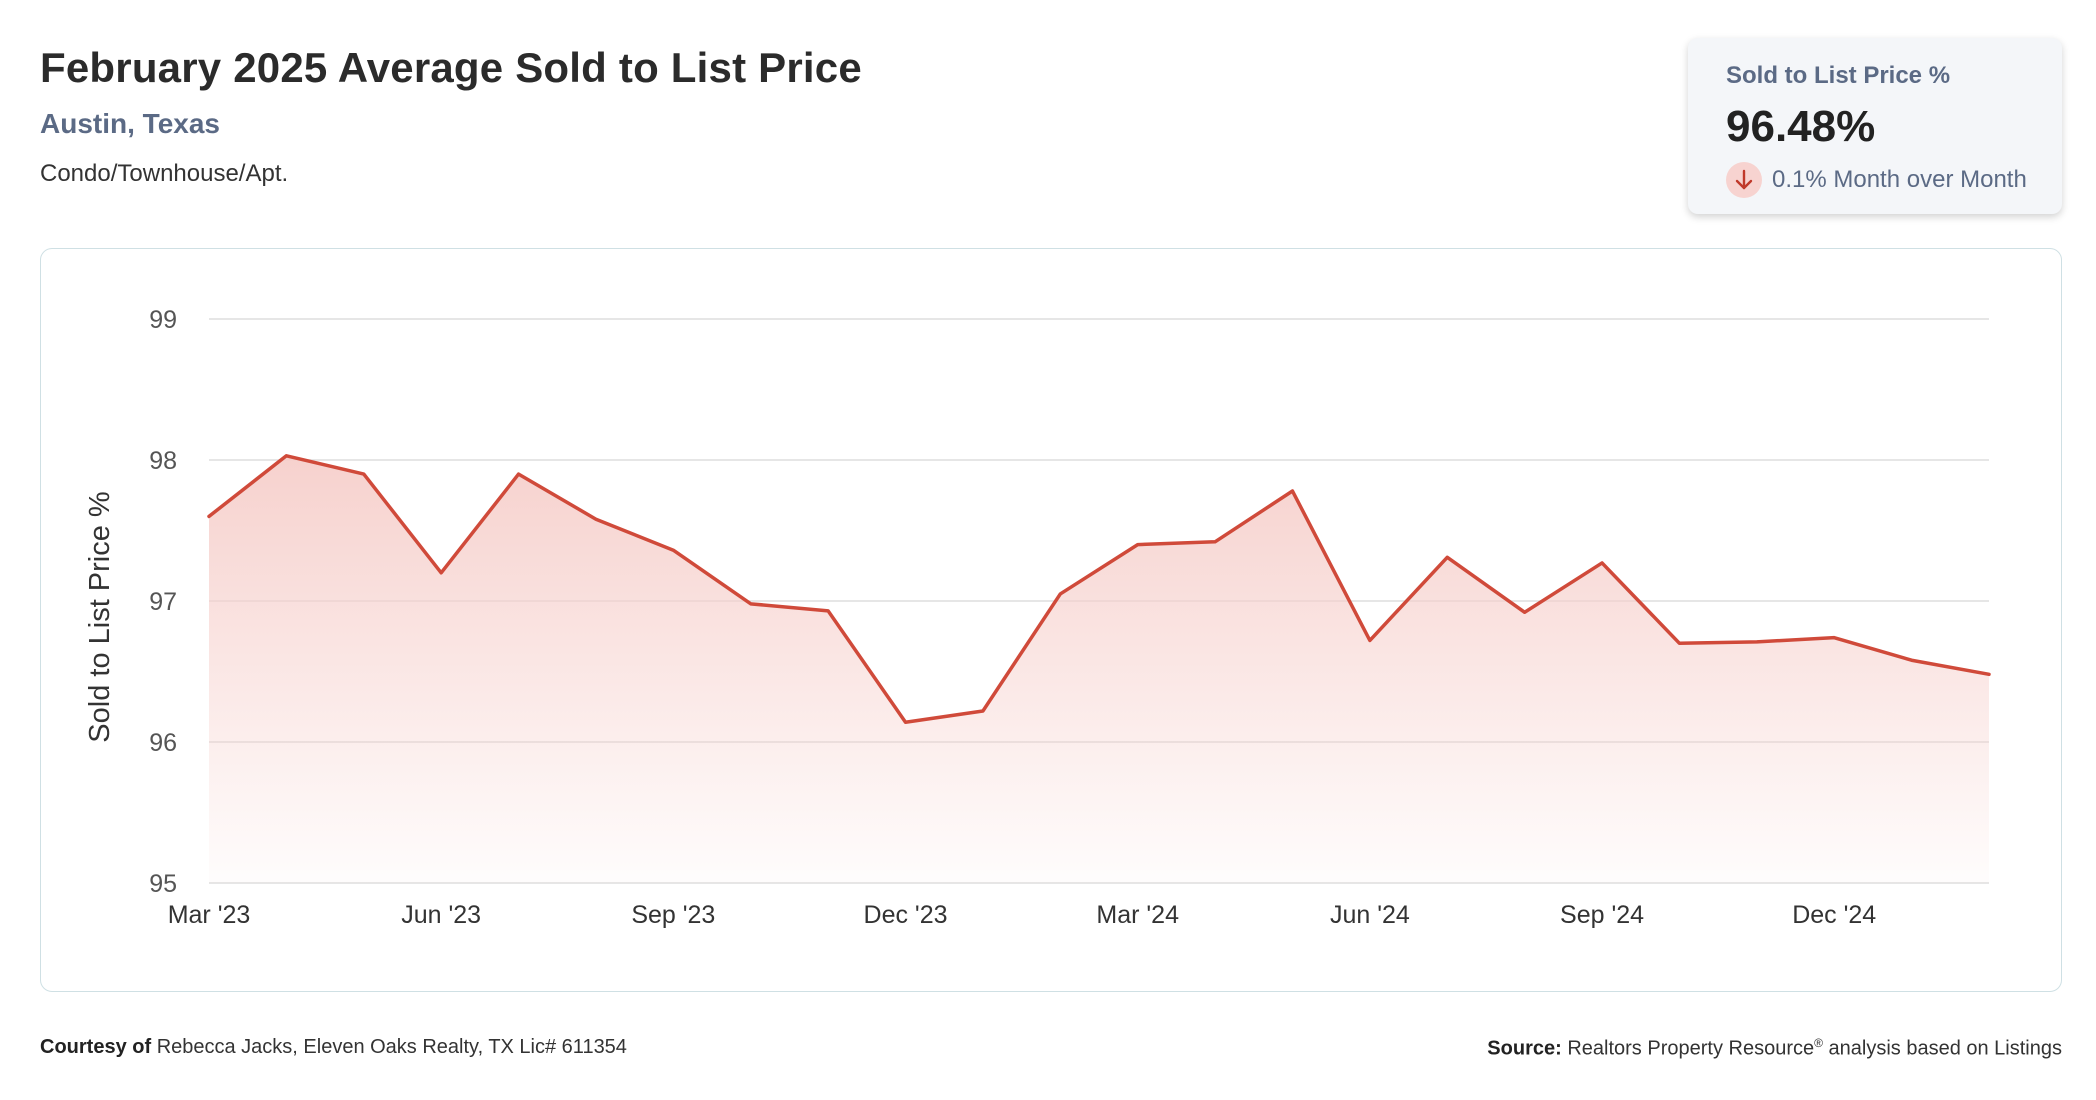  What do you see at coordinates (100, 616) in the screenshot?
I see `y-axis-label: Sold to List Price %` at bounding box center [100, 616].